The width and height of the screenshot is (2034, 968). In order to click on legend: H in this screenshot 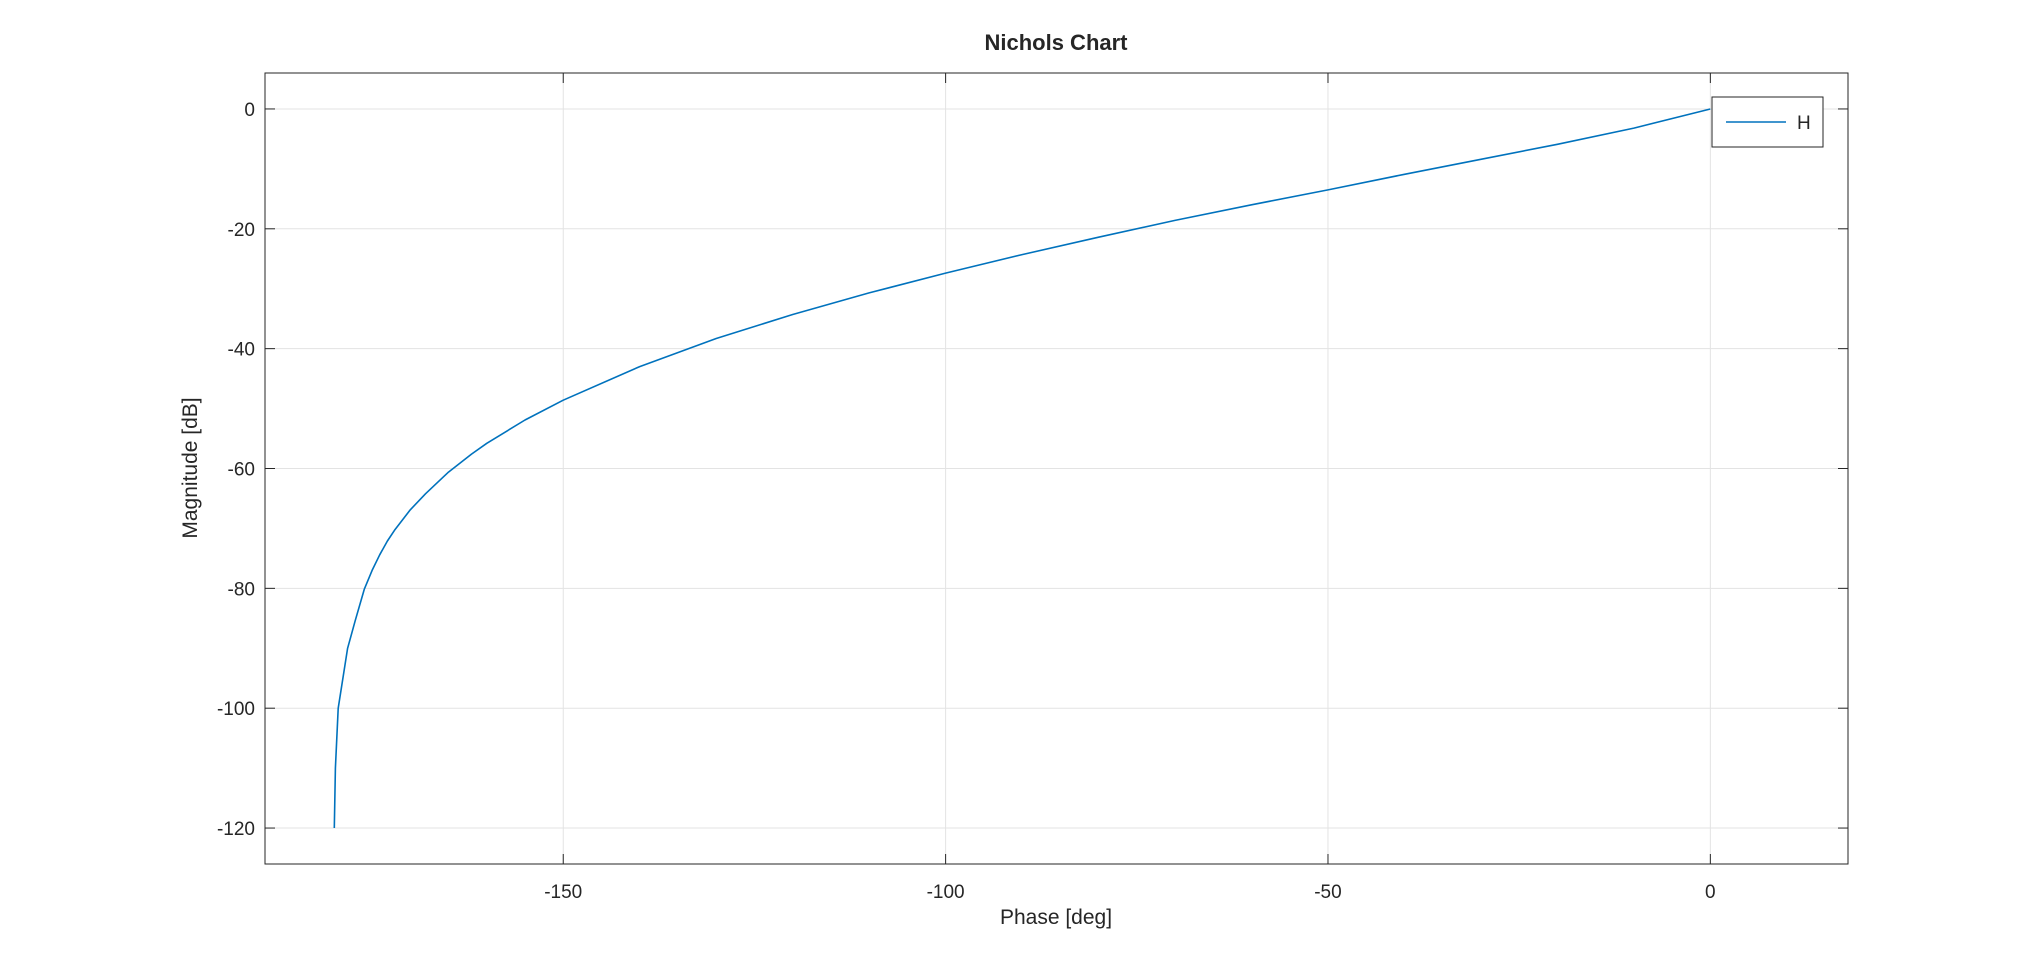, I will do `click(1767, 122)`.